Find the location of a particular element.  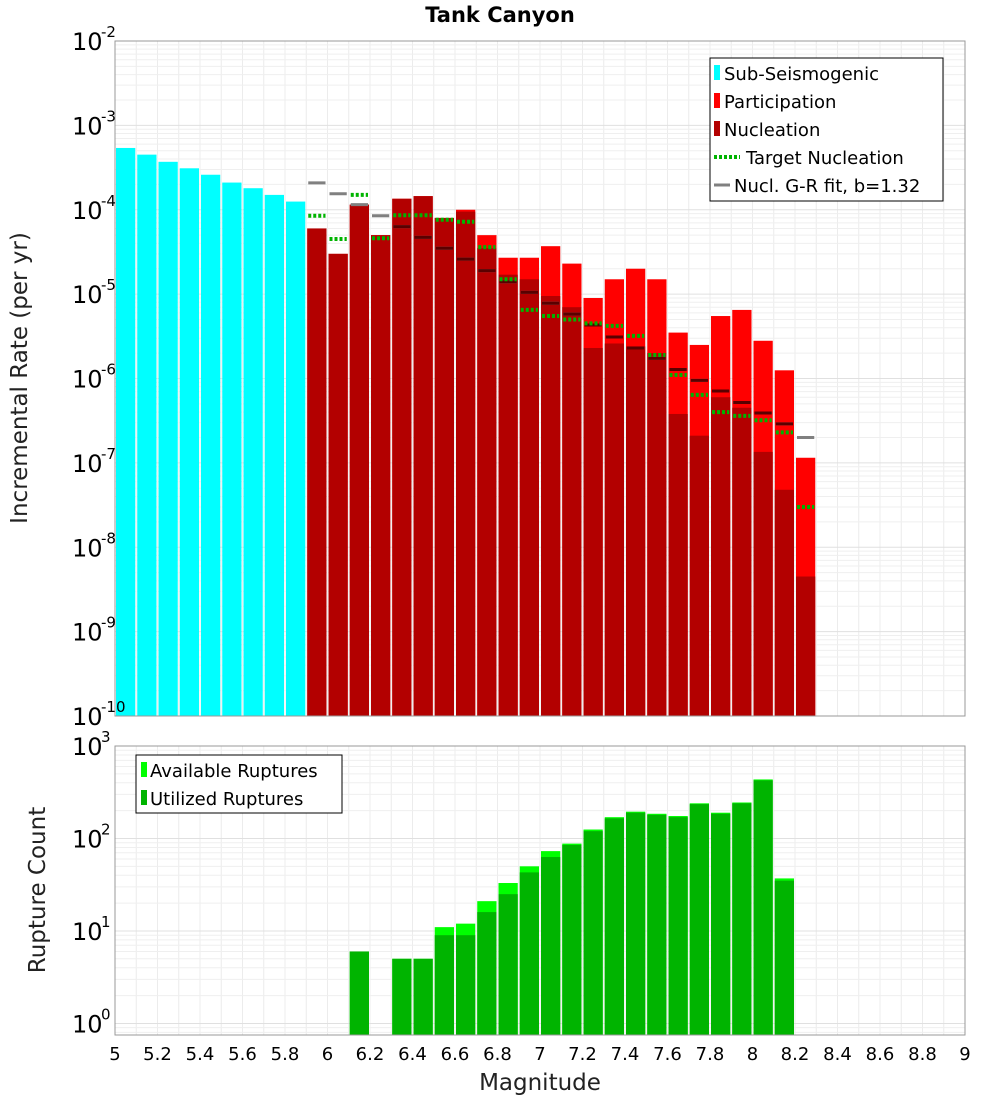

legend-label-utilized: Utilized Ruptures is located at coordinates (226, 799).